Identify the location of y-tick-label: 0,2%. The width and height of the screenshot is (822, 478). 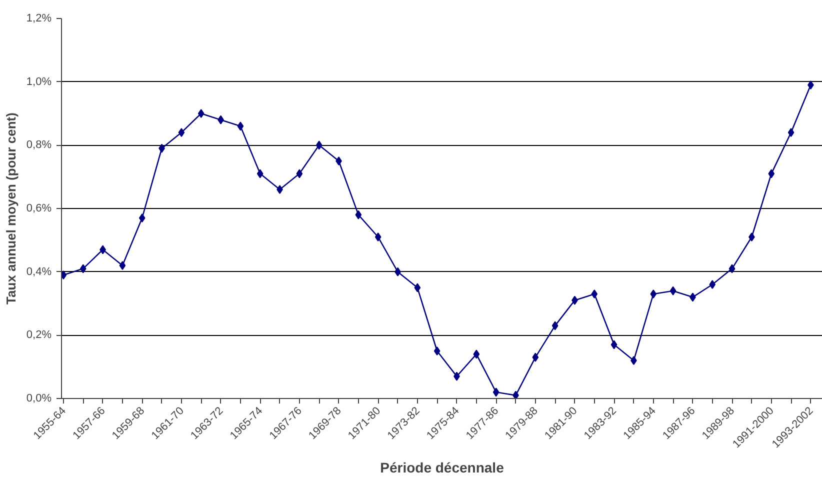
(39, 335).